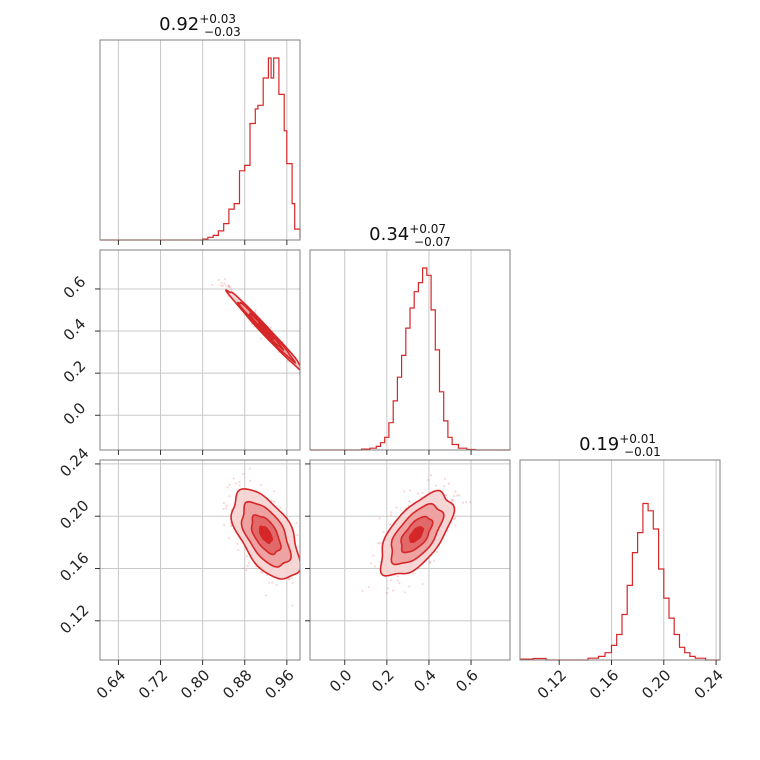 The height and width of the screenshot is (760, 760). I want to click on panel-title-1: 0.34+0.07 −0.07, so click(410, 235).